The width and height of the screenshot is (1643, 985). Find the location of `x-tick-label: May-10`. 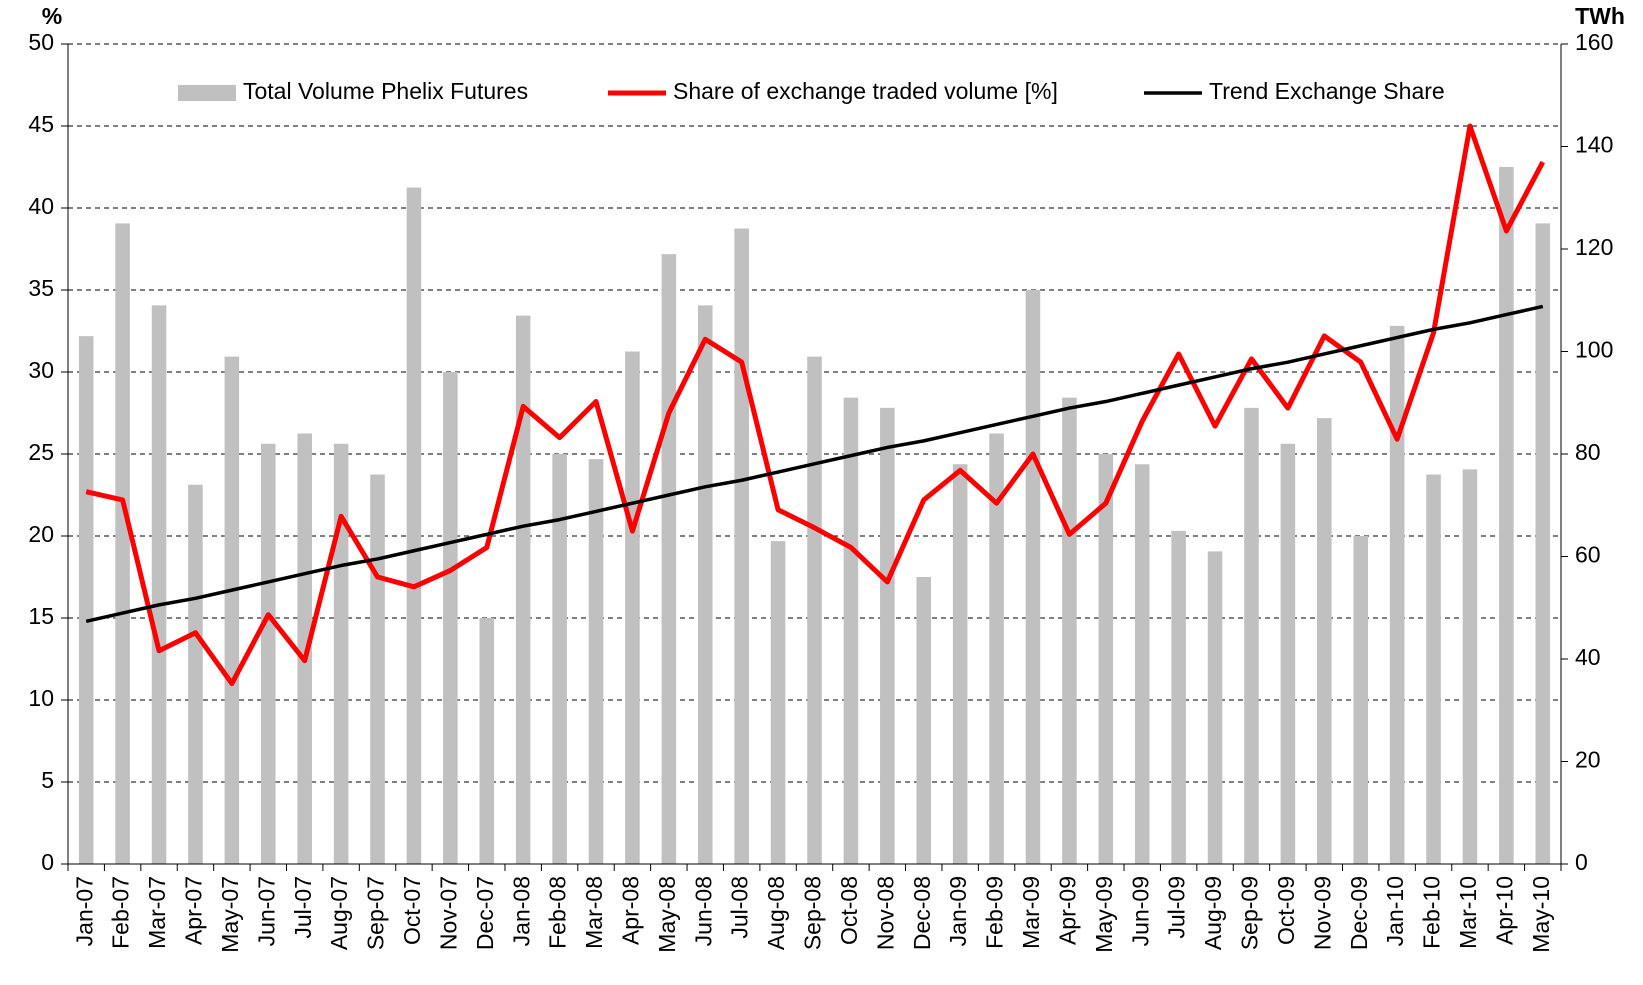

x-tick-label: May-10 is located at coordinates (1541, 914).